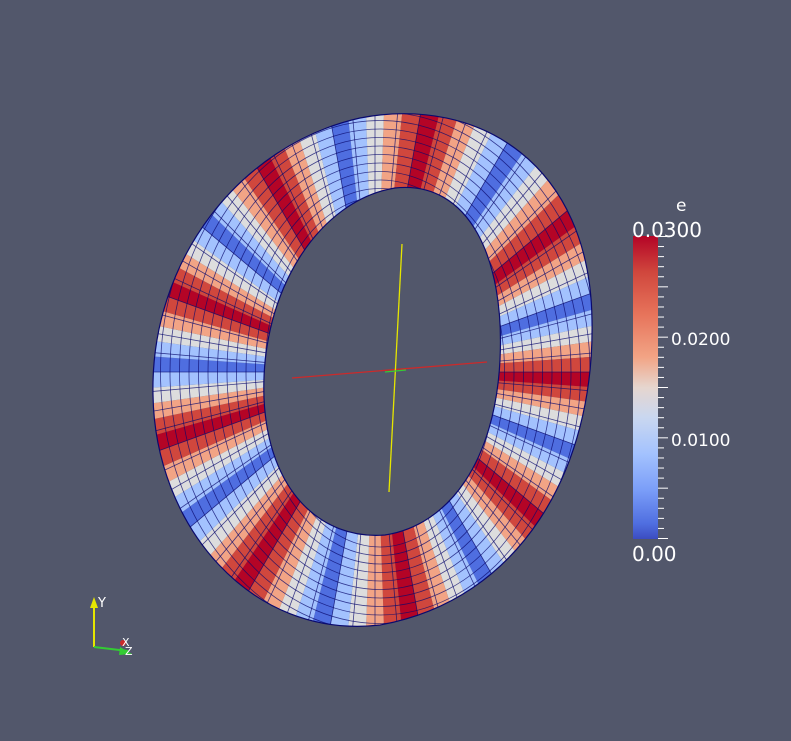 The height and width of the screenshot is (741, 791). What do you see at coordinates (125, 651) in the screenshot?
I see `orientation-z-arrow` at bounding box center [125, 651].